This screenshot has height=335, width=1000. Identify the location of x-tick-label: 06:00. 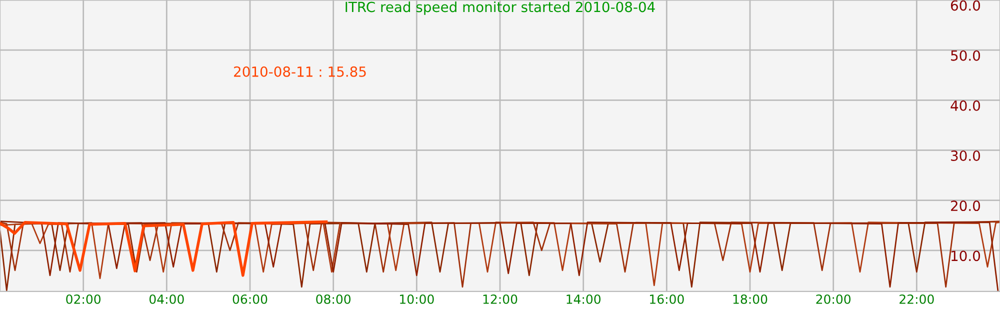
(250, 299).